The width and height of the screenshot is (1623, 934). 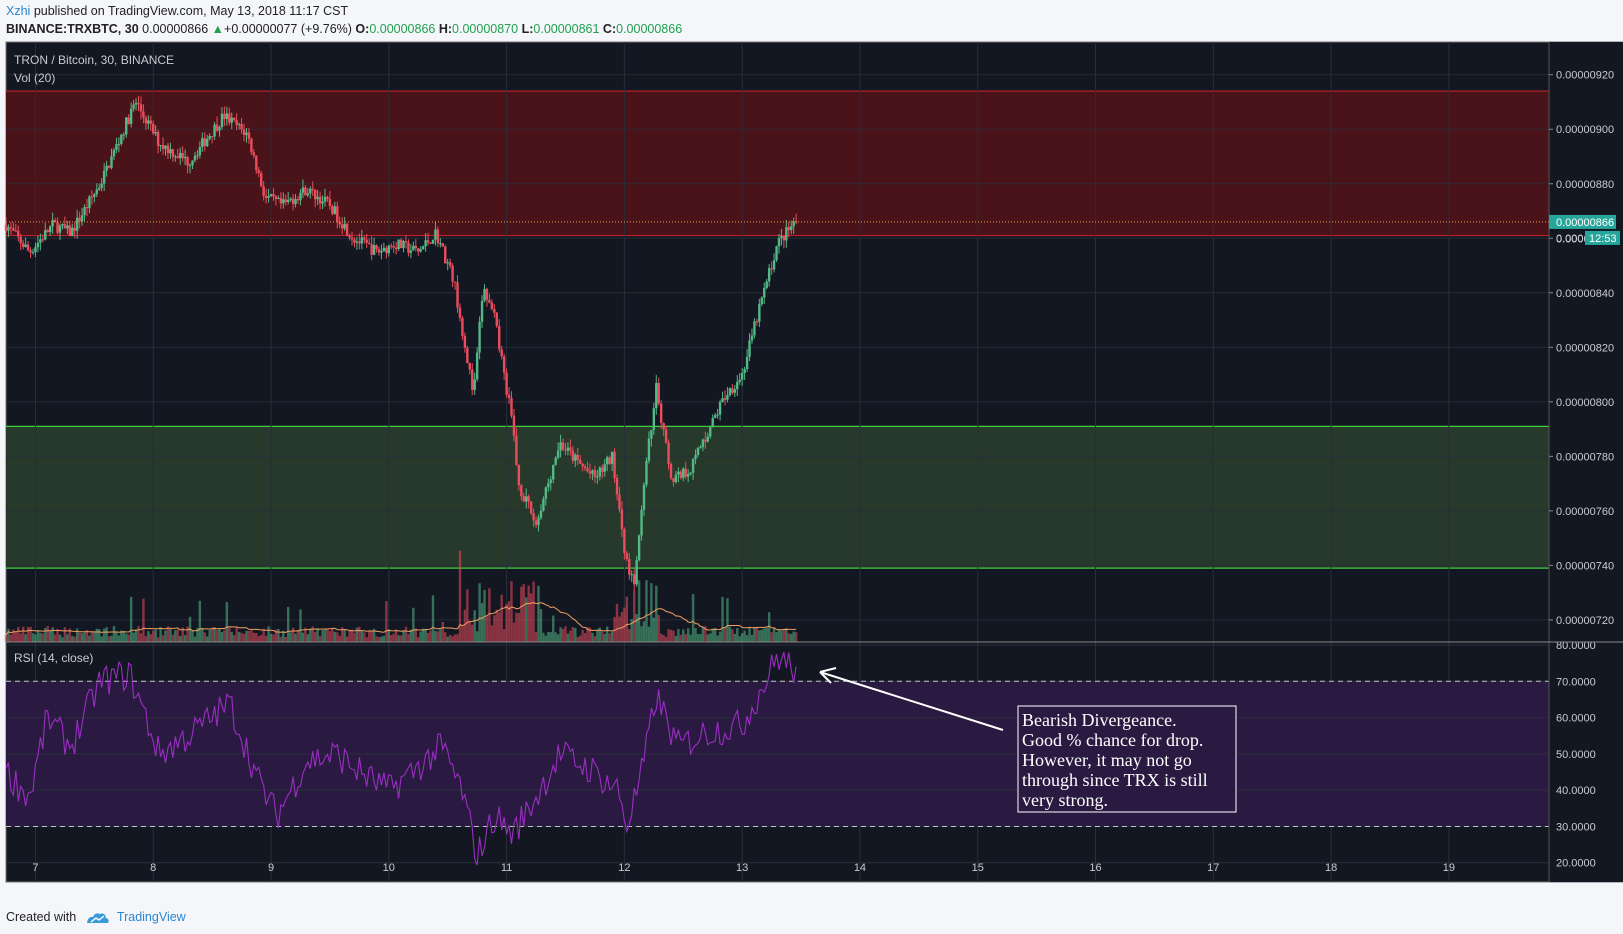 What do you see at coordinates (151, 917) in the screenshot?
I see `tradingview-link: TradingView` at bounding box center [151, 917].